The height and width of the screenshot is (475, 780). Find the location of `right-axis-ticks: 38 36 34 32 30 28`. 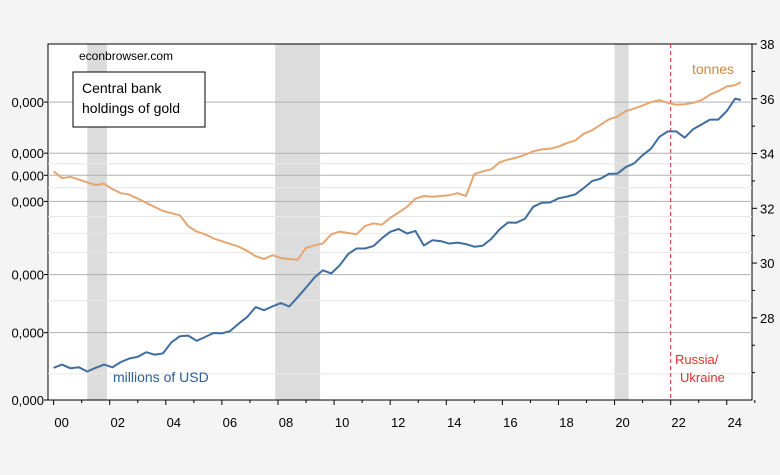

right-axis-ticks: 38 36 34 32 30 28 is located at coordinates (763, 205).